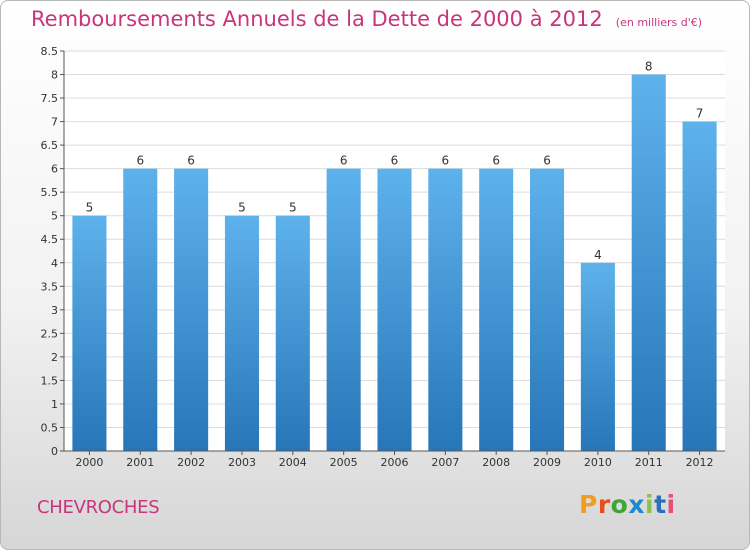 The height and width of the screenshot is (550, 750). I want to click on y-tick-label: 5, so click(54, 216).